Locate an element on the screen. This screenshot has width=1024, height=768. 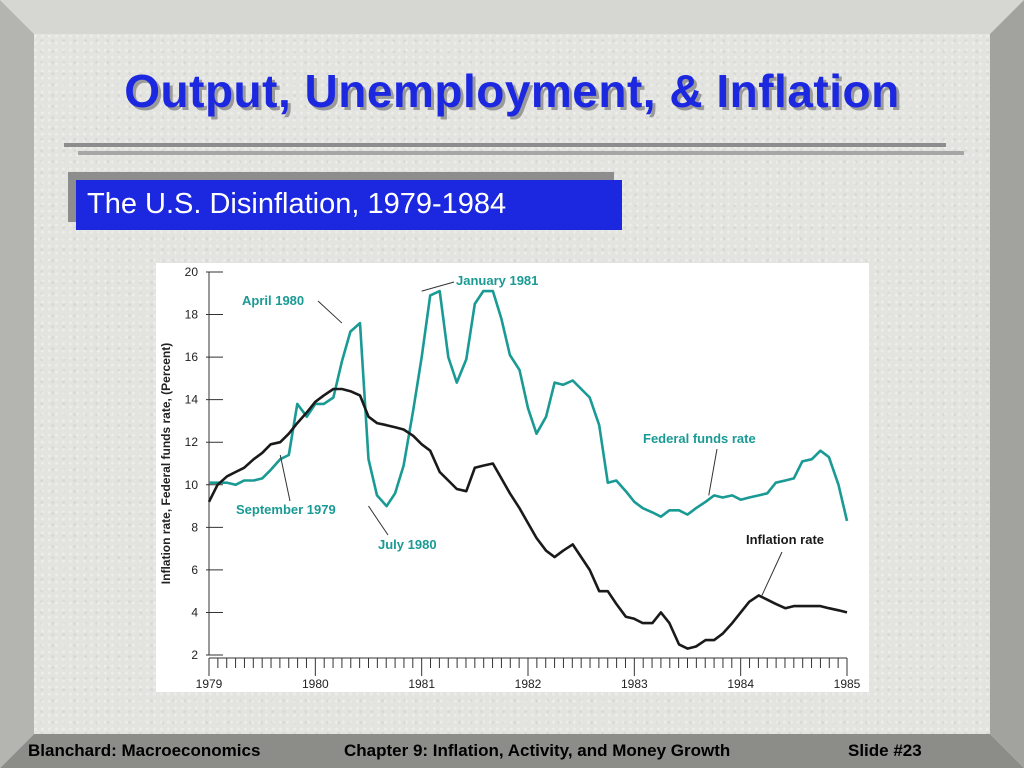
frame-left-bevel is located at coordinates (17, 384).